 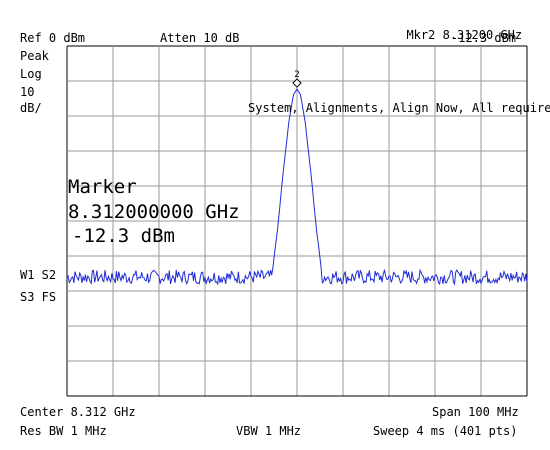 What do you see at coordinates (123, 236) in the screenshot?
I see `marker-readout-amplitude: -12.3 dBm` at bounding box center [123, 236].